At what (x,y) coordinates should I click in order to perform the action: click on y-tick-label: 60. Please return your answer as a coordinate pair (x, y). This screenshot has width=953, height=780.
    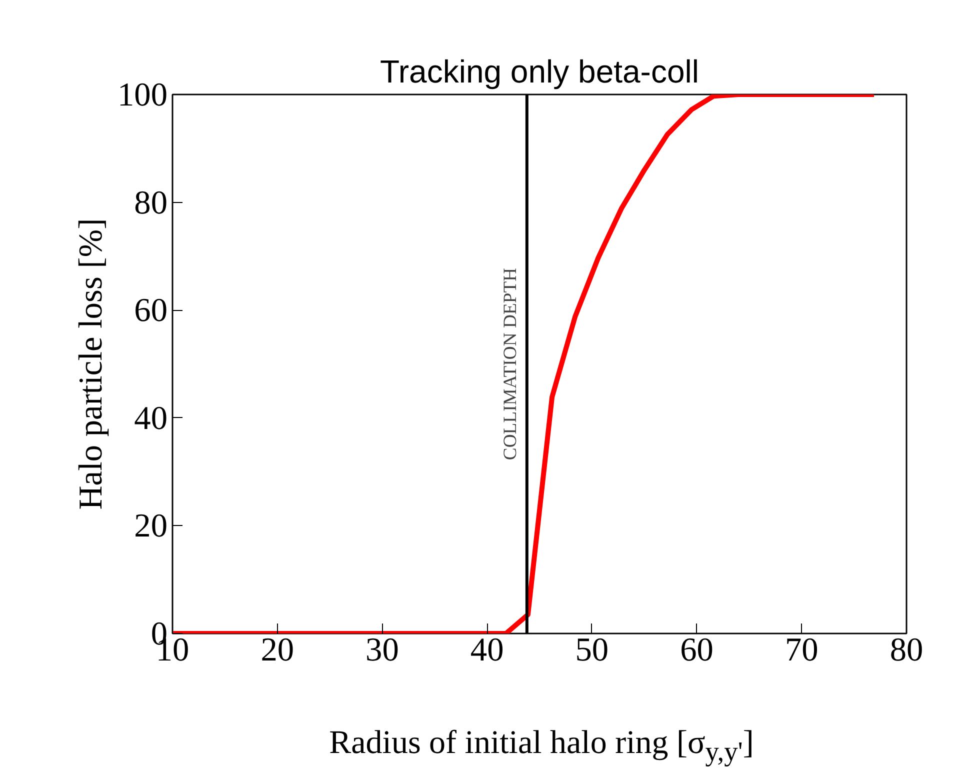
    Looking at the image, I should click on (151, 311).